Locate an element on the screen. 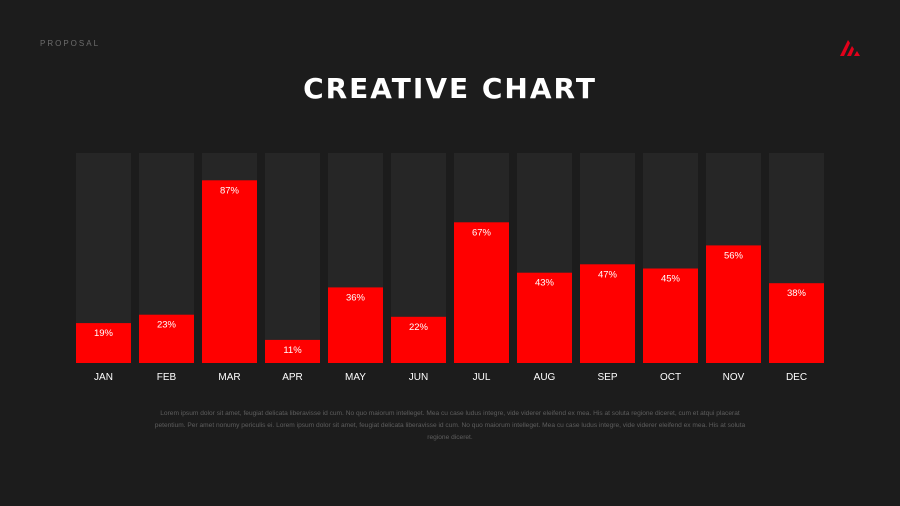 Image resolution: width=900 pixels, height=506 pixels. x-tick-label-oct: OCT is located at coordinates (670, 377).